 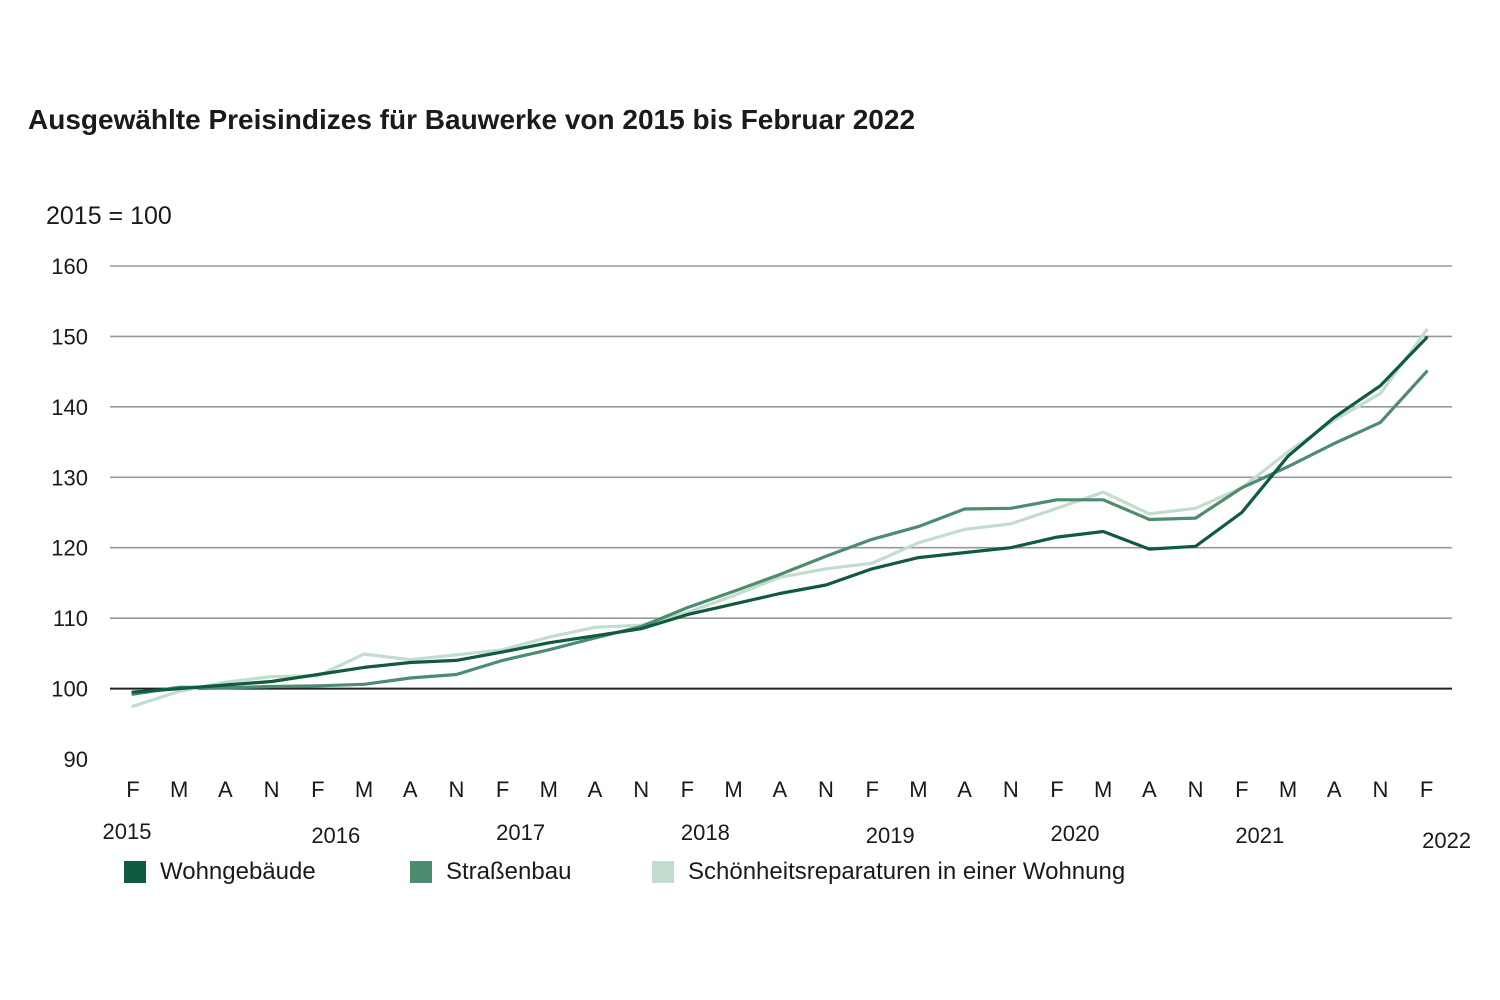 I want to click on legend-item-strassenbau: Straßenbau, so click(x=490, y=872).